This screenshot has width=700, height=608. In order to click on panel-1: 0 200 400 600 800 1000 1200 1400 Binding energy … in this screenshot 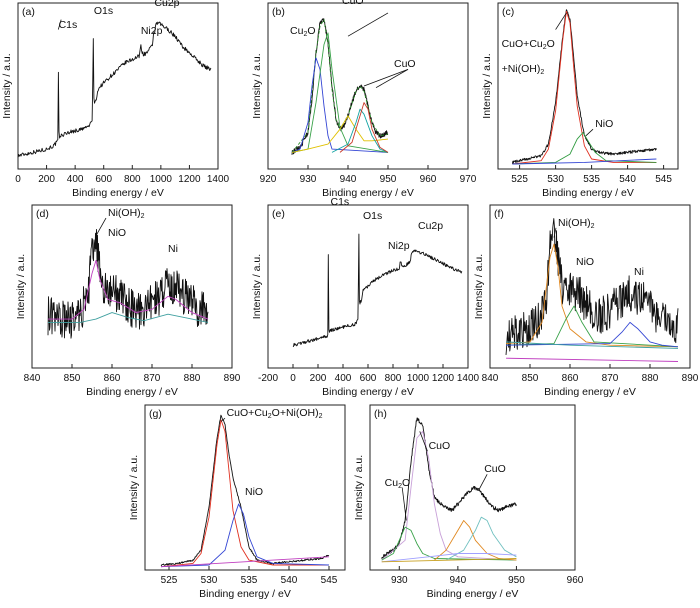, I will do `click(115, 99)`.